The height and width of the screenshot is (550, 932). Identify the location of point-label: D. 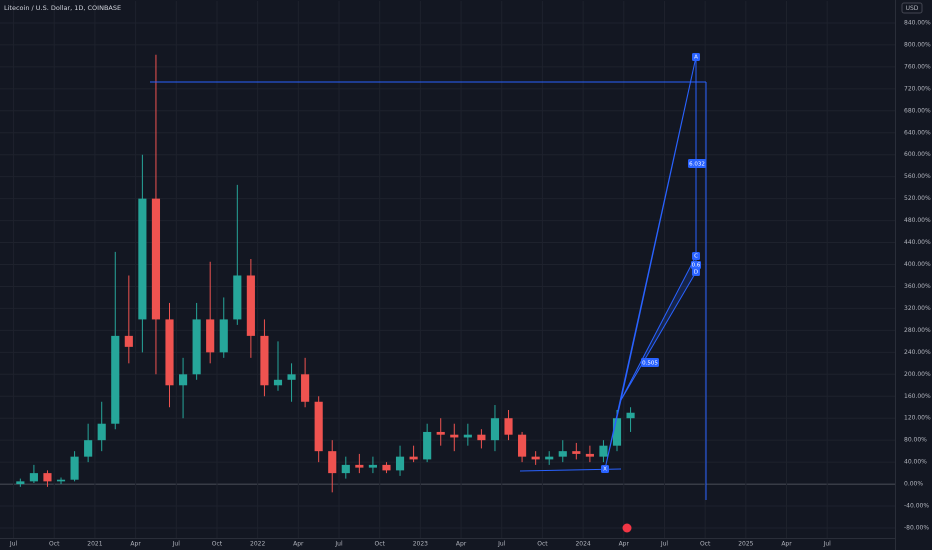
(696, 273).